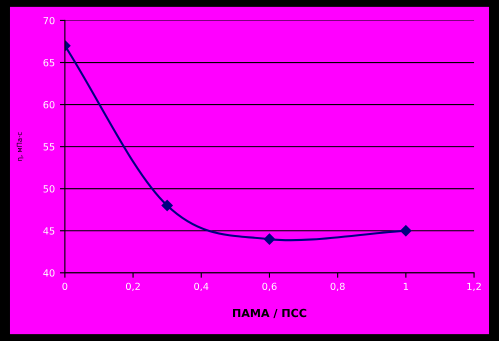 The width and height of the screenshot is (499, 341). I want to click on x-axis-title: ПАМА / ПСС, so click(269, 313).